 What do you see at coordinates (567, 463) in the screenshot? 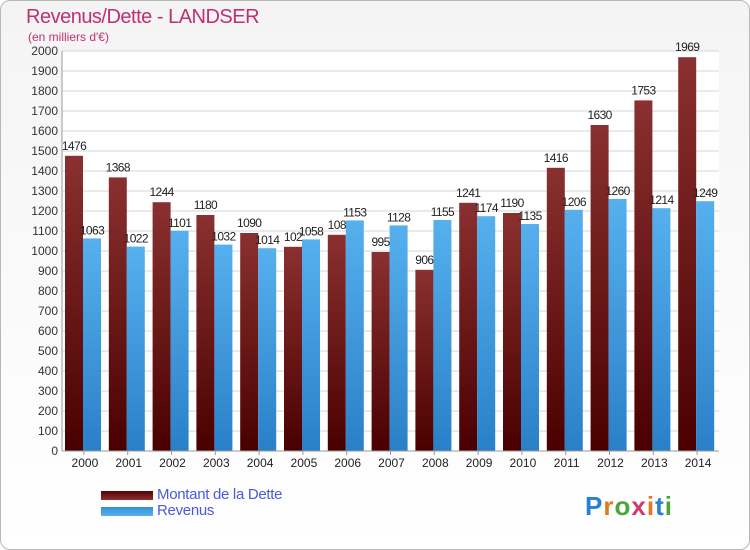
I see `x-tick-label: 2011` at bounding box center [567, 463].